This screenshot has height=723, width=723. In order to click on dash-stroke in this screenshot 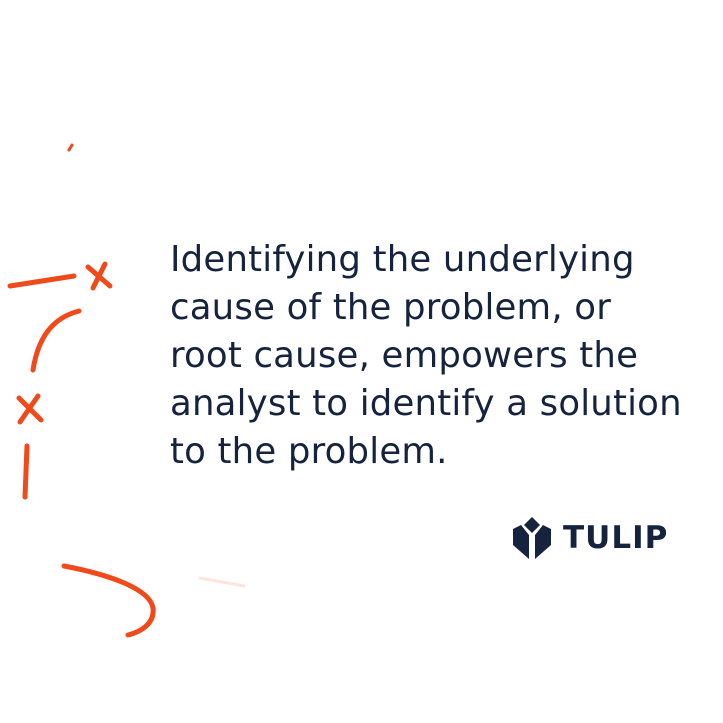, I will do `click(42, 281)`.